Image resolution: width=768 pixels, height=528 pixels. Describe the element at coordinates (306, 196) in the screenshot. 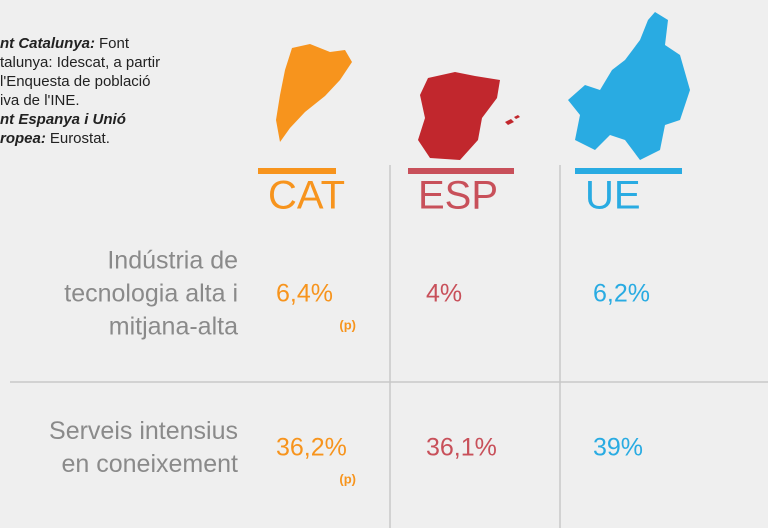

I see `column-header: CAT` at that location.